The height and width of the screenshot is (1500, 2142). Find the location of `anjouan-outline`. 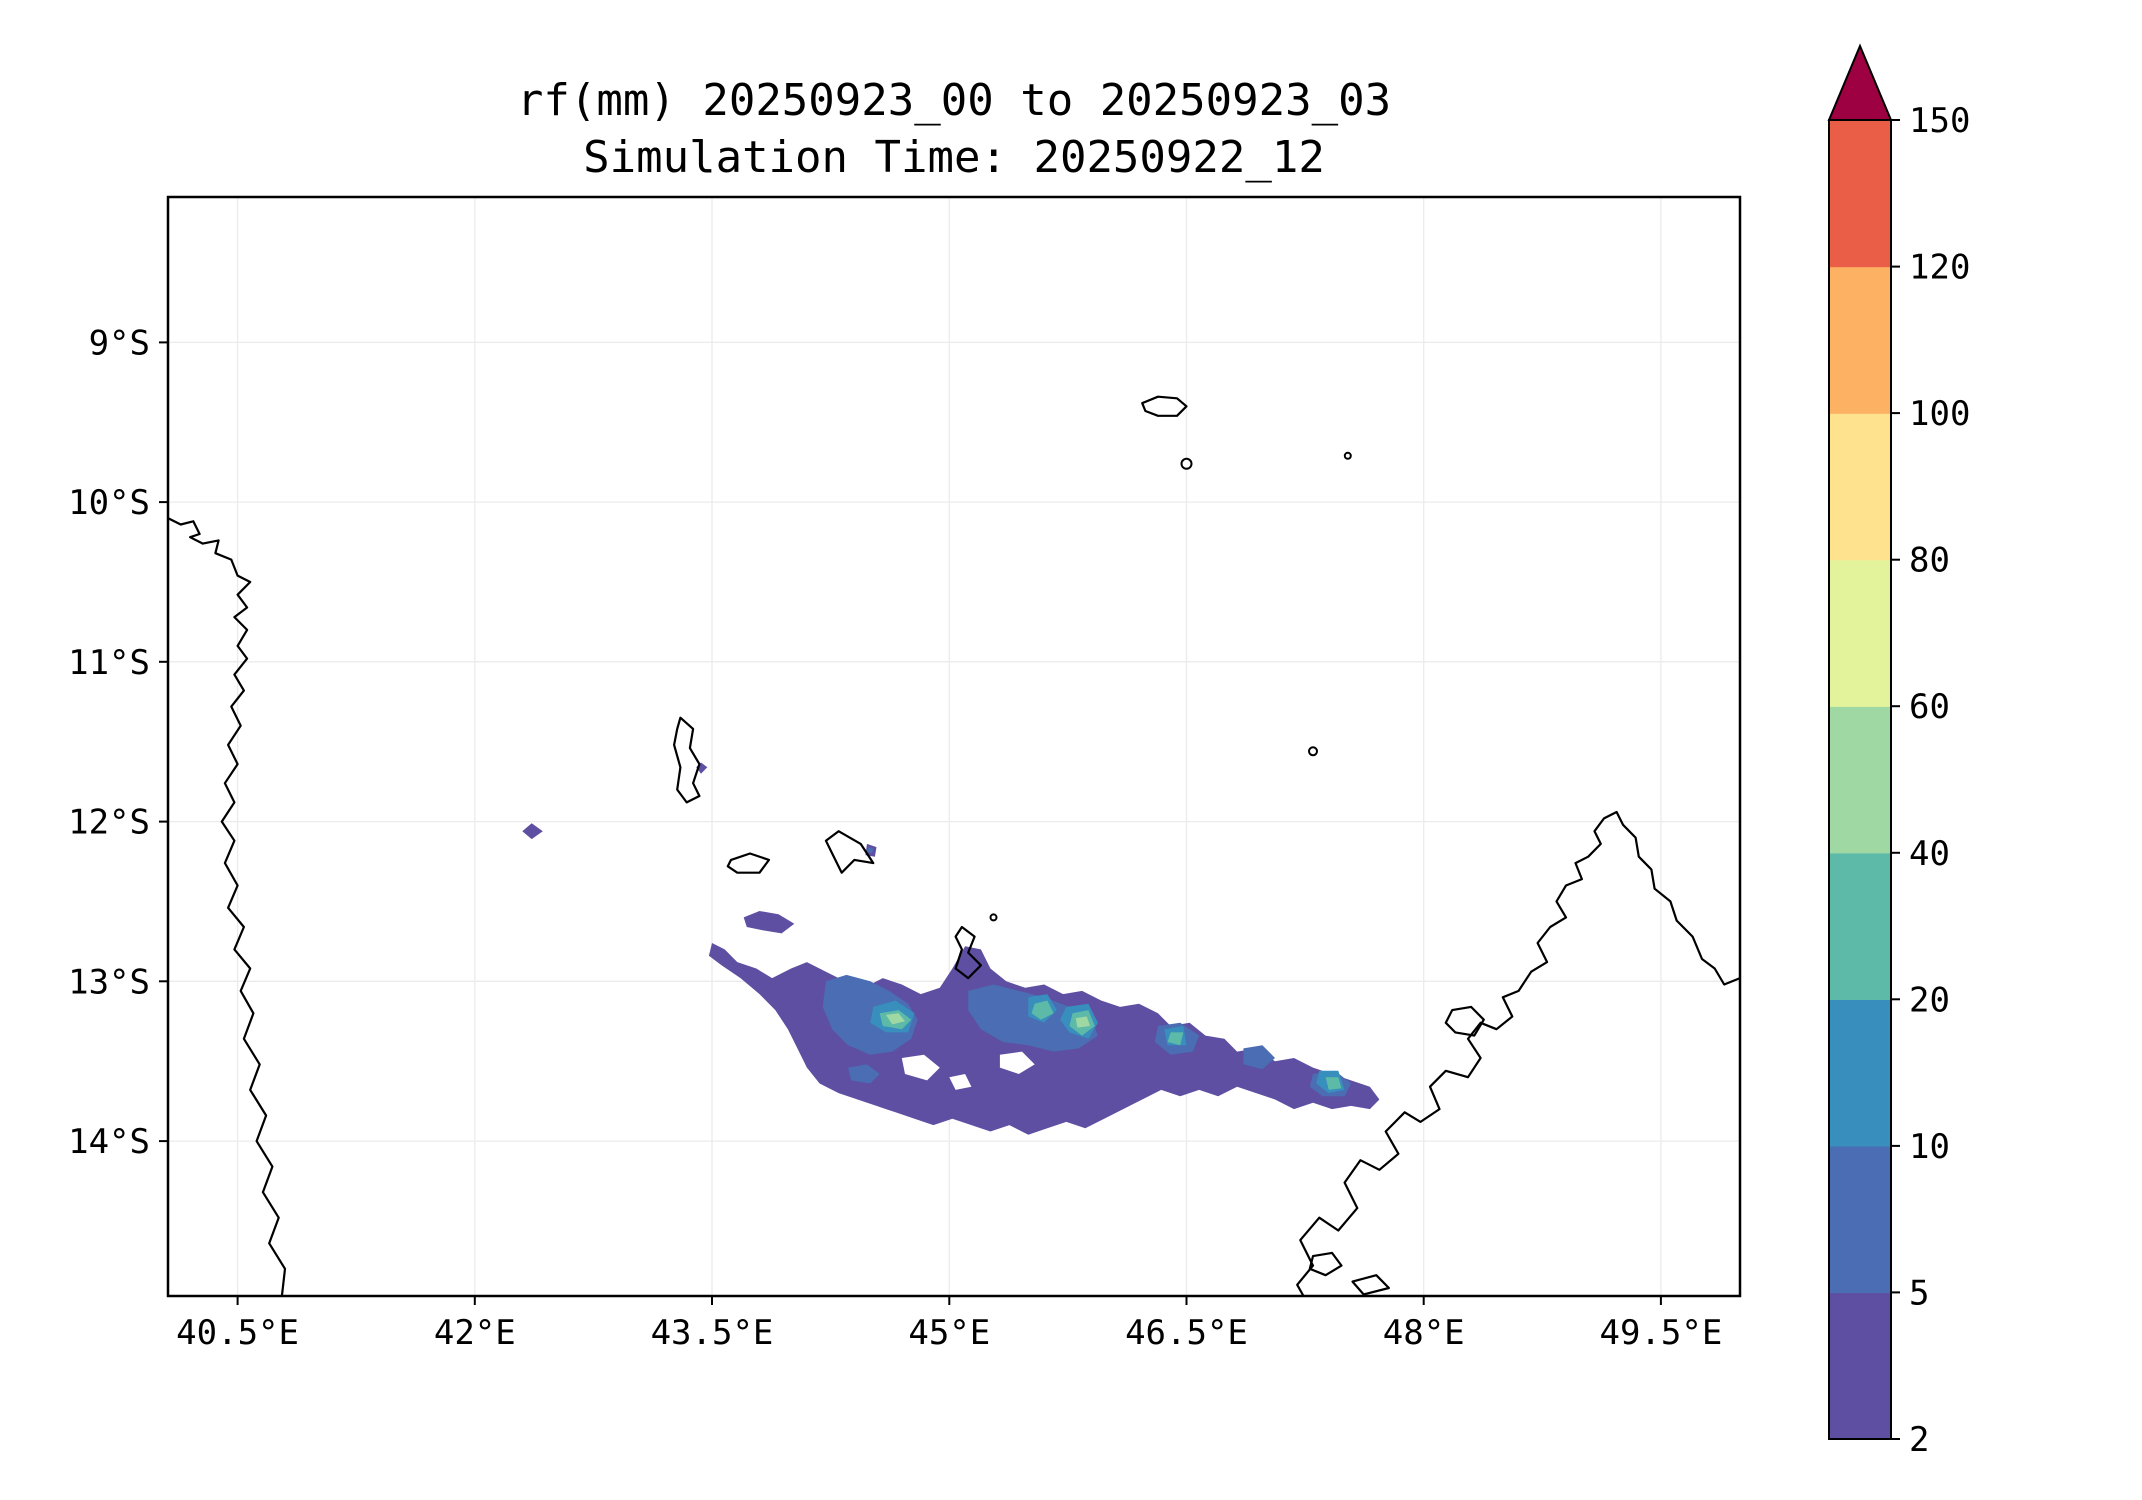

anjouan-outline is located at coordinates (849, 852).